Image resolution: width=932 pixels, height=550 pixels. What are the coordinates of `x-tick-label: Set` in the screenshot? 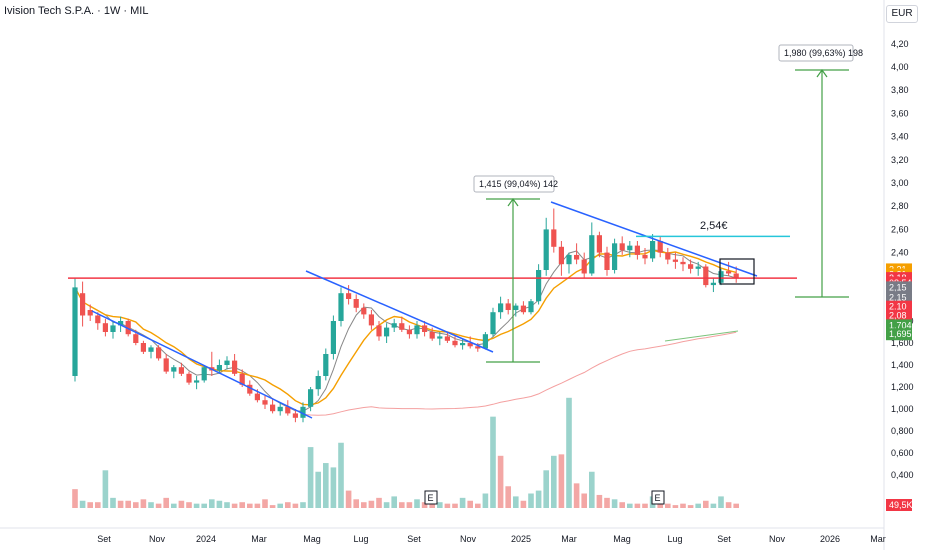 It's located at (724, 539).